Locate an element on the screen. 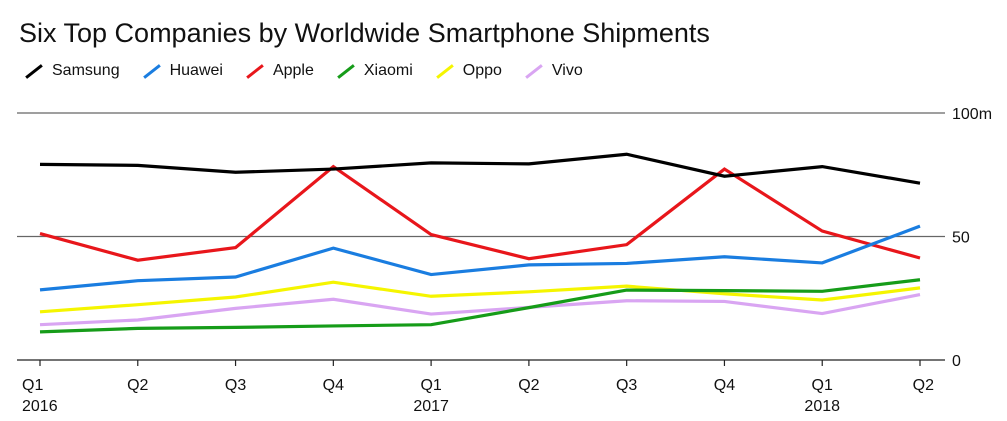  x-year-label: 2016 is located at coordinates (40, 406).